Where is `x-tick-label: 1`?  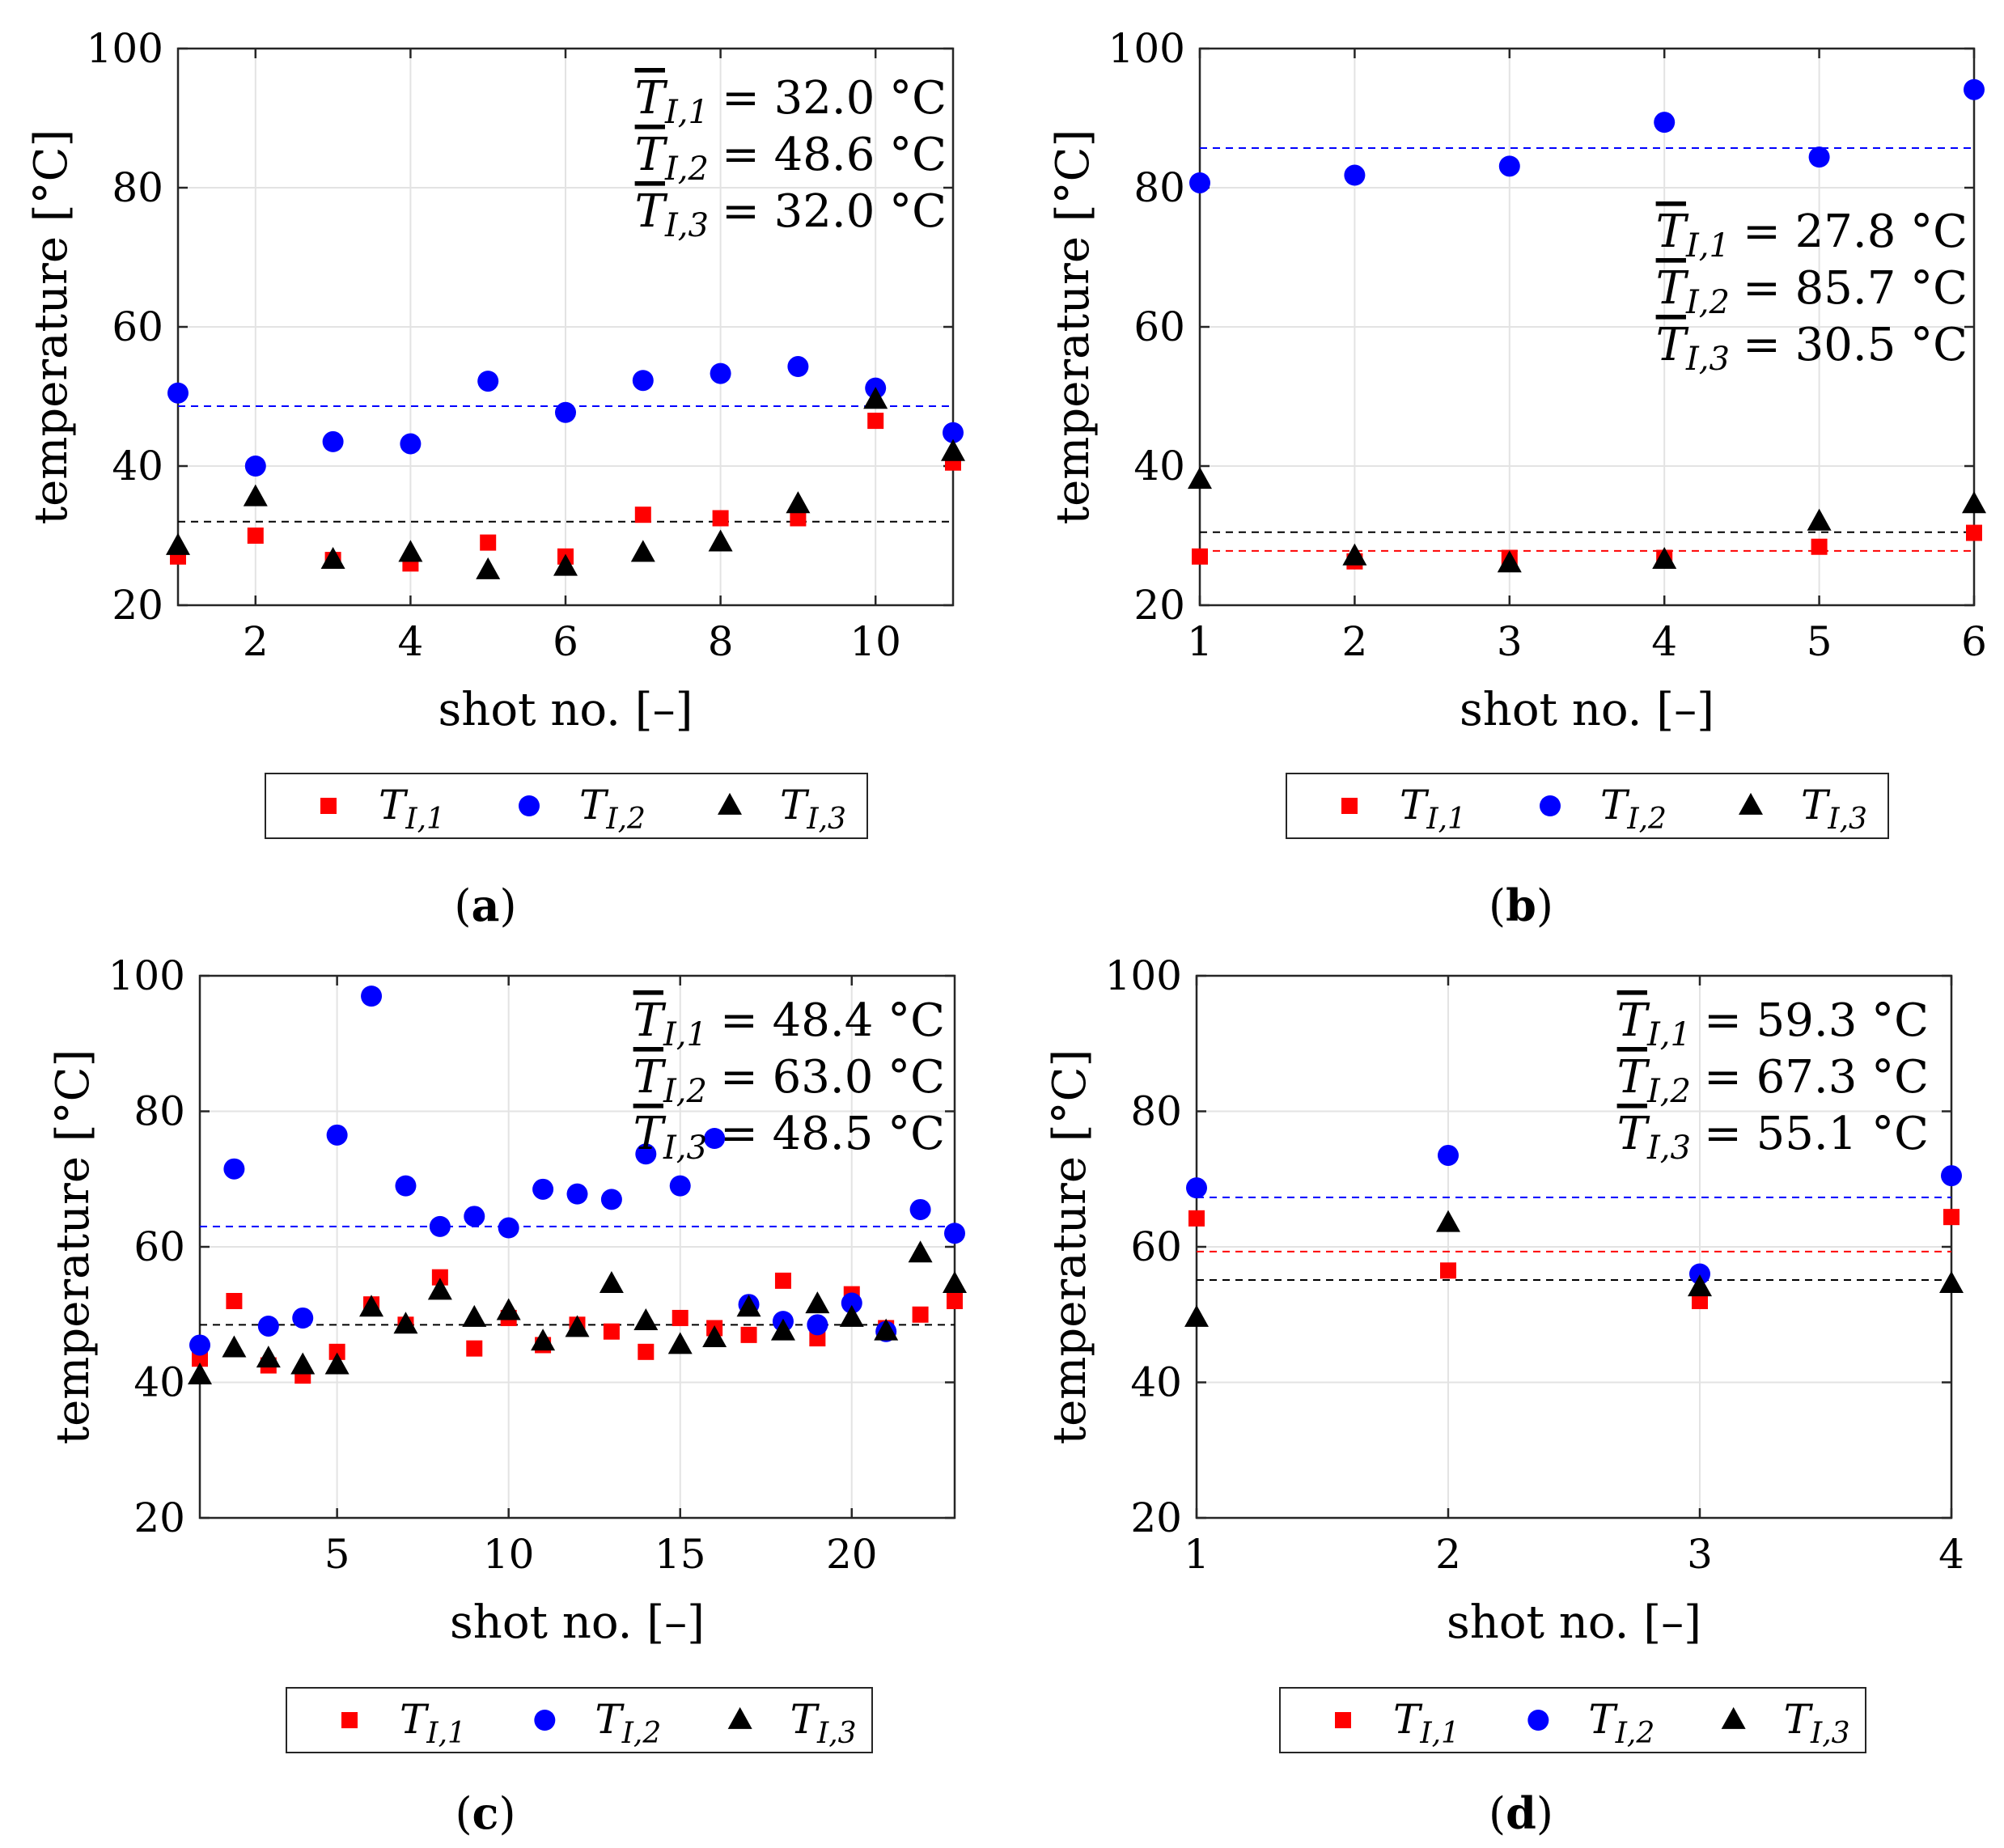 x-tick-label: 1 is located at coordinates (1200, 641).